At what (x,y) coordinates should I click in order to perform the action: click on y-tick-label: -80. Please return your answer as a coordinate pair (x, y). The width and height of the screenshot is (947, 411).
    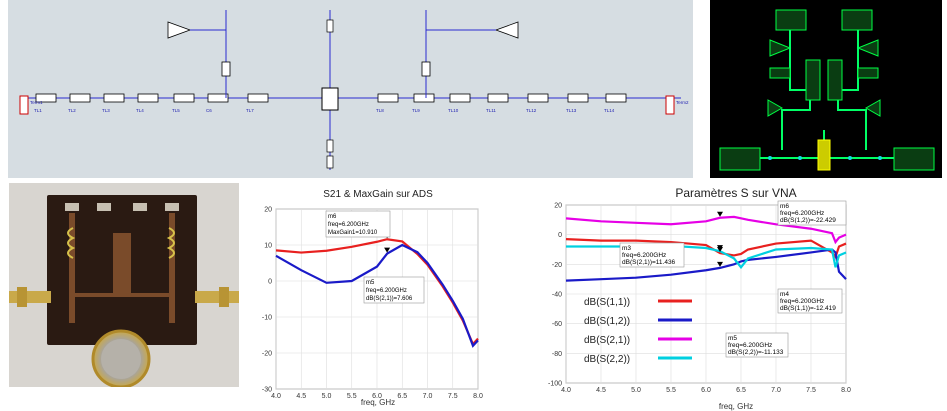
    Looking at the image, I should click on (557, 354).